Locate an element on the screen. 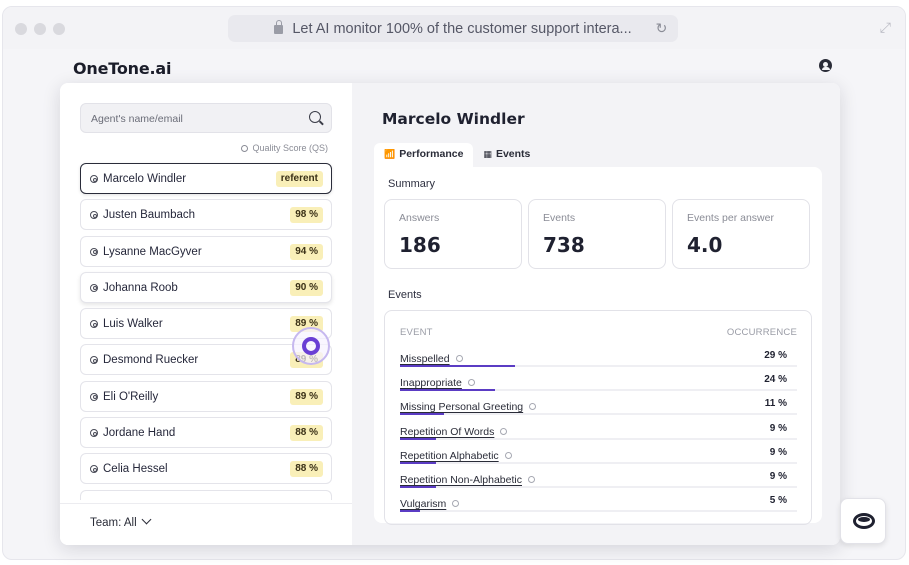 This screenshot has height=565, width=909. agent-item: Marcelo Windler referent is located at coordinates (206, 178).